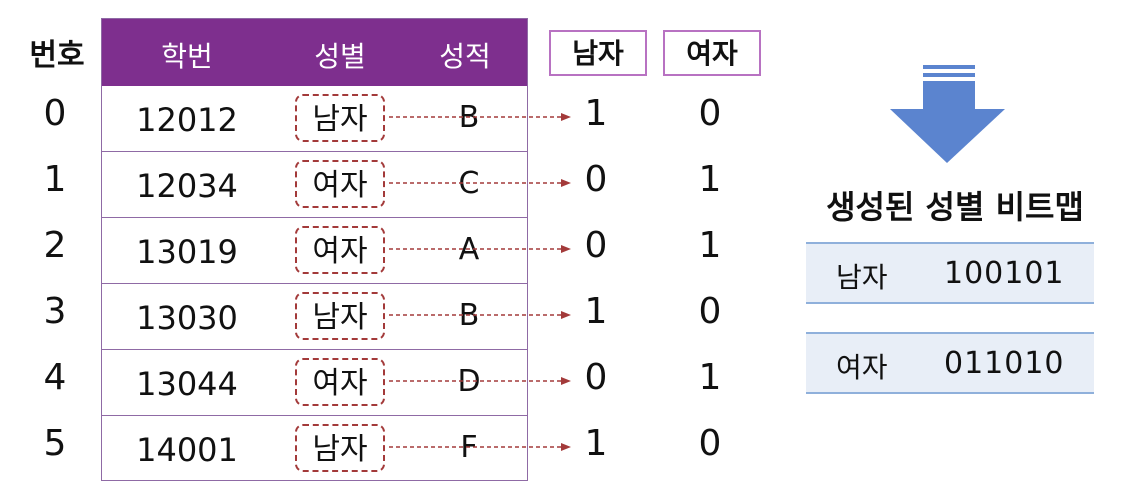 Image resolution: width=1133 pixels, height=495 pixels. Describe the element at coordinates (55, 179) in the screenshot. I see `row-number: 1` at that location.